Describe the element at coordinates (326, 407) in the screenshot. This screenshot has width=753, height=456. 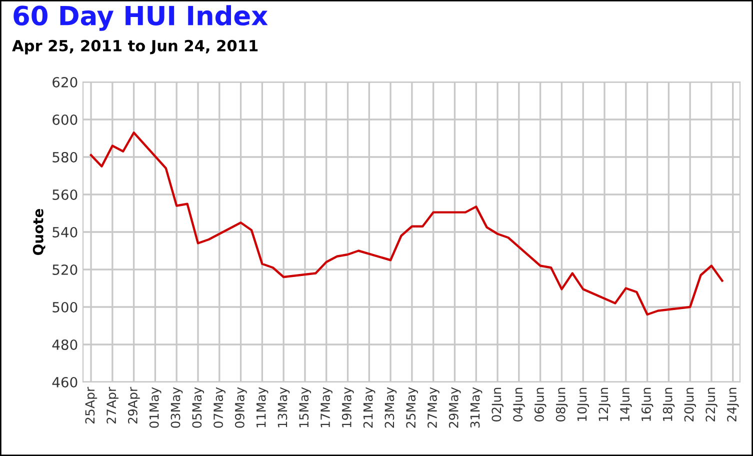
I see `x-tick-label: 17May` at that location.